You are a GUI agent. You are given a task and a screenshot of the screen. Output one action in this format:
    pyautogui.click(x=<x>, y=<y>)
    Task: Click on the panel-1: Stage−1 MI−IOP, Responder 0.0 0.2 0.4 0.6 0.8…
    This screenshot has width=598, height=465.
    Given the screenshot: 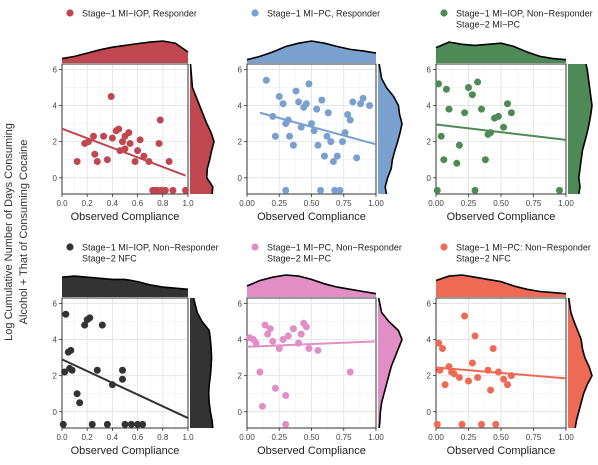 What is the action you would take?
    pyautogui.click(x=134, y=116)
    